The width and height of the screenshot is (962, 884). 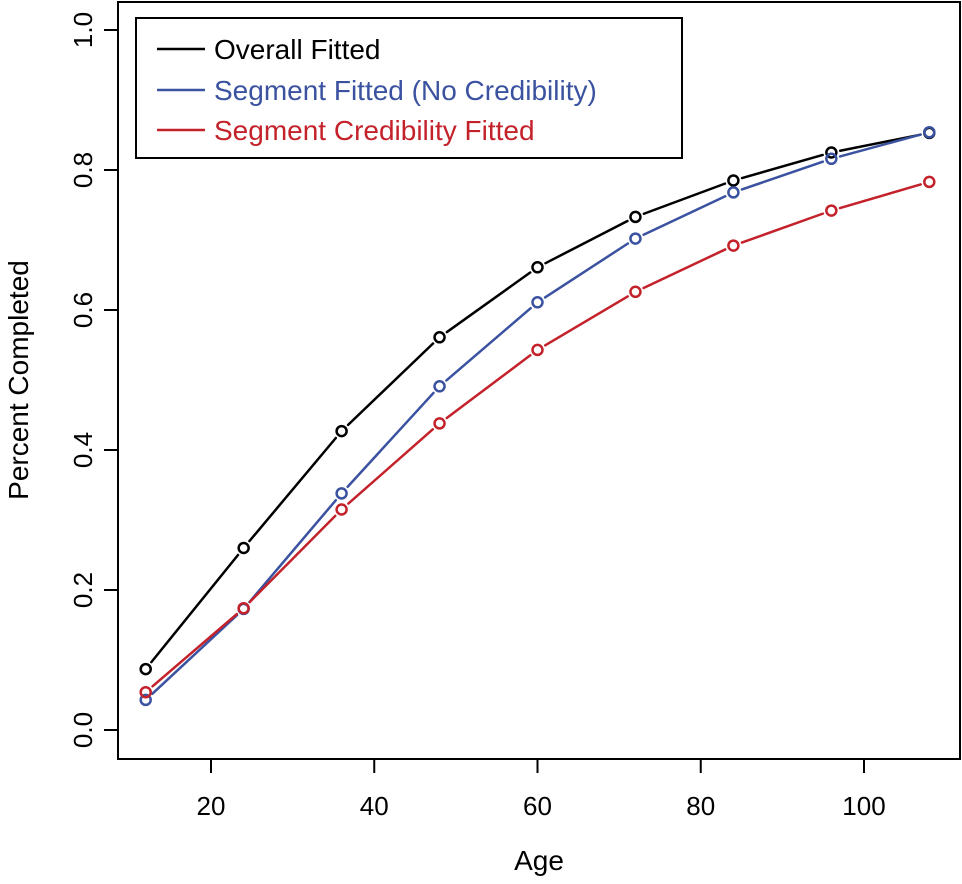 What do you see at coordinates (83, 590) in the screenshot?
I see `y-tick-label: 0.2` at bounding box center [83, 590].